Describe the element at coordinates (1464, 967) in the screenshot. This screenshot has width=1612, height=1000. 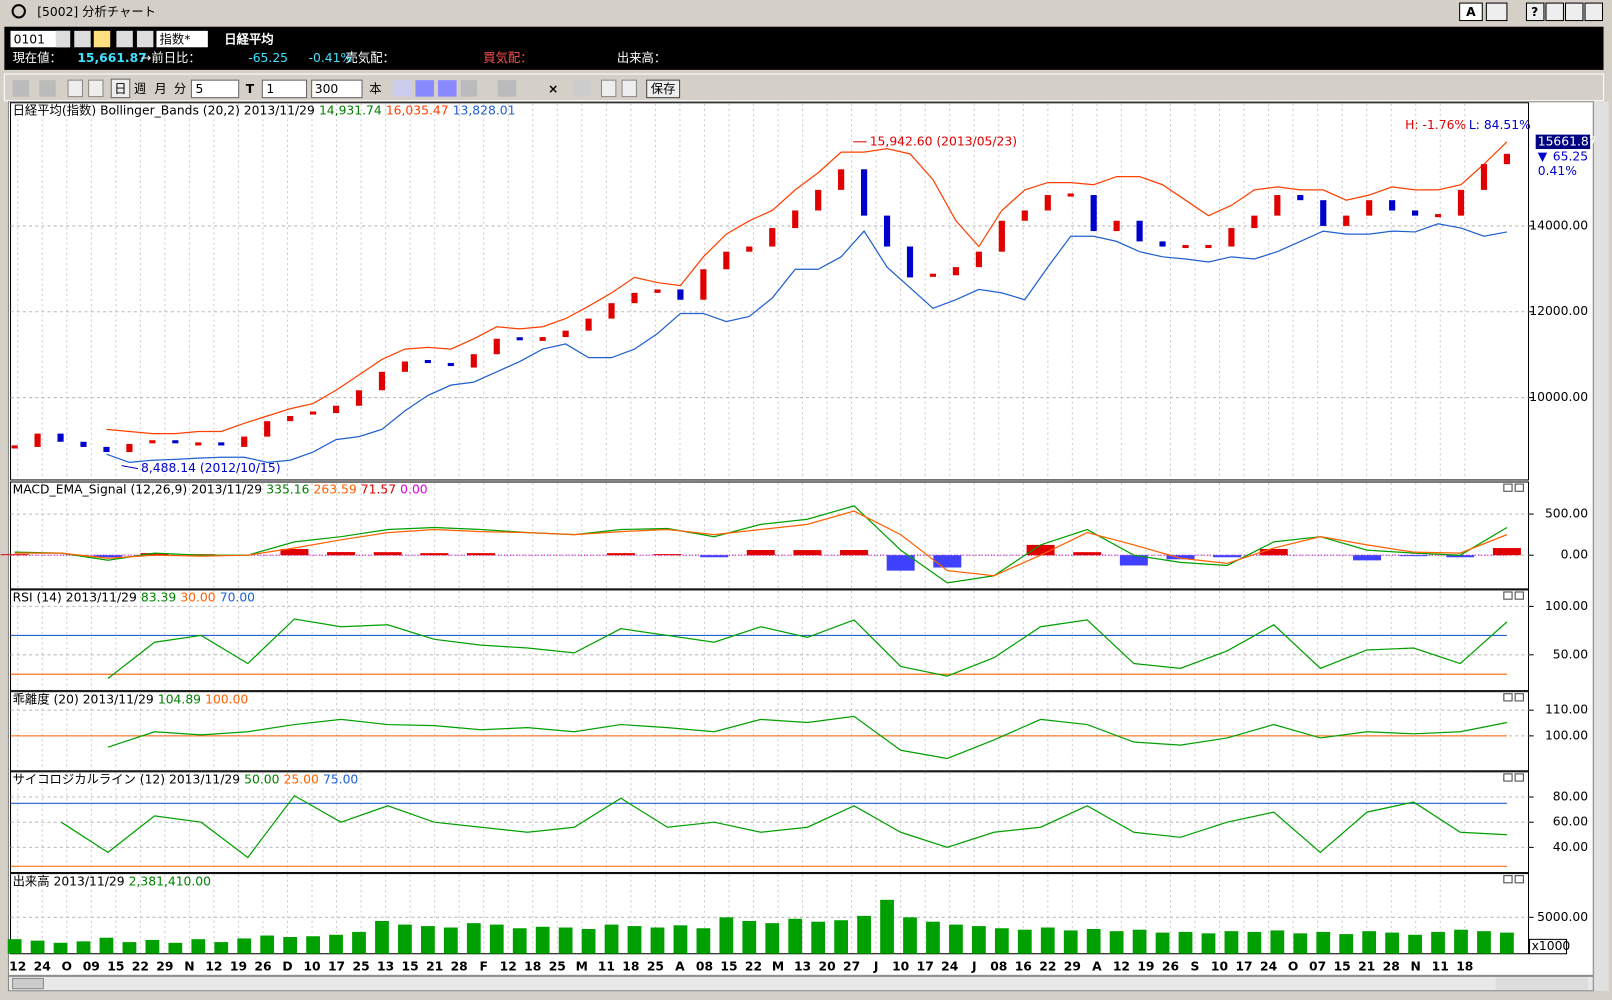
I see `x-tick-label: 18` at that location.